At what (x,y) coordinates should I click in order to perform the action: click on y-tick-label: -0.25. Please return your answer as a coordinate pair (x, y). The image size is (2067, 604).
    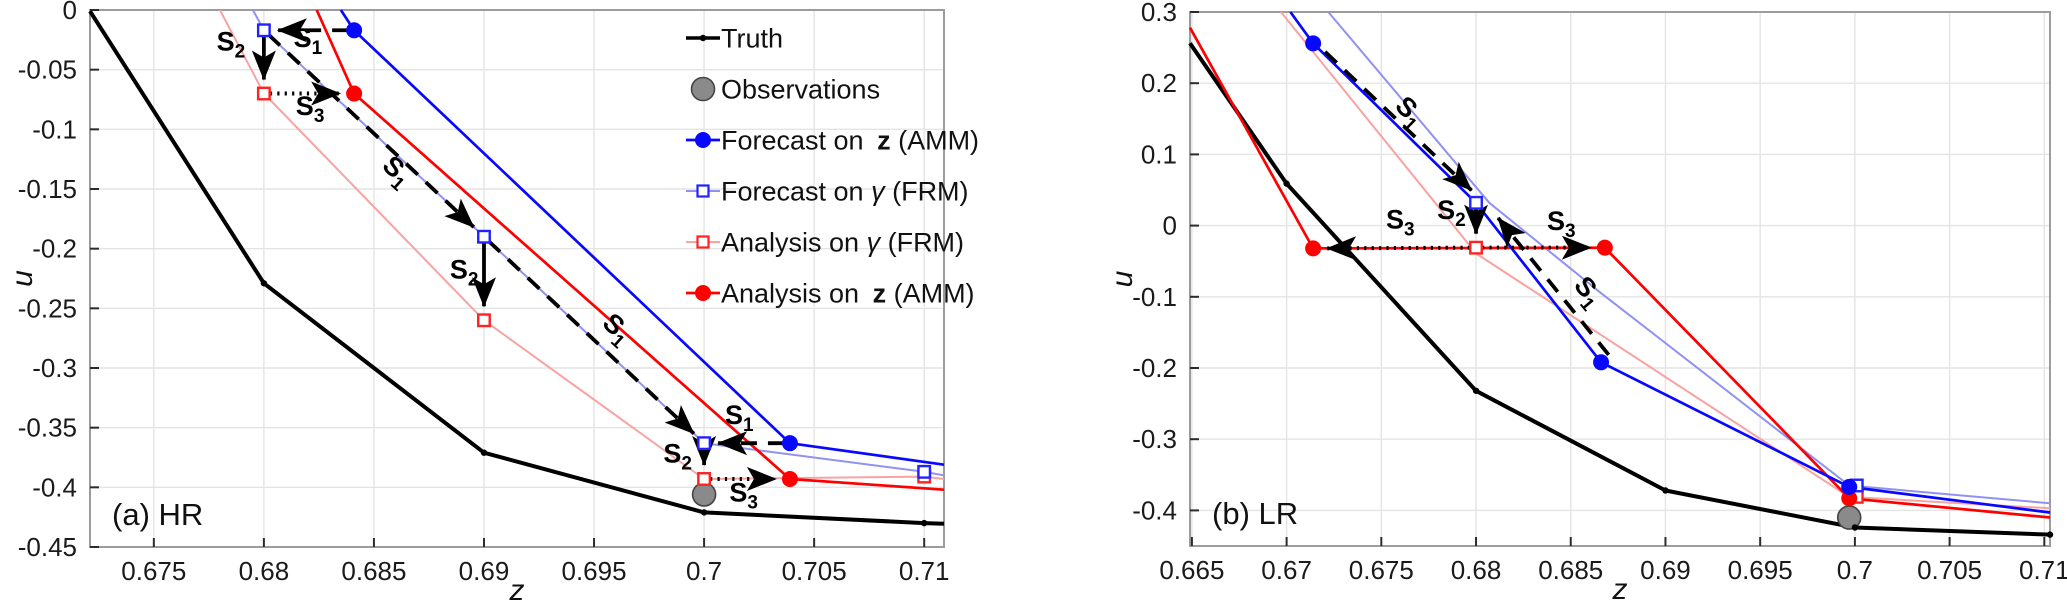
    Looking at the image, I should click on (47, 308).